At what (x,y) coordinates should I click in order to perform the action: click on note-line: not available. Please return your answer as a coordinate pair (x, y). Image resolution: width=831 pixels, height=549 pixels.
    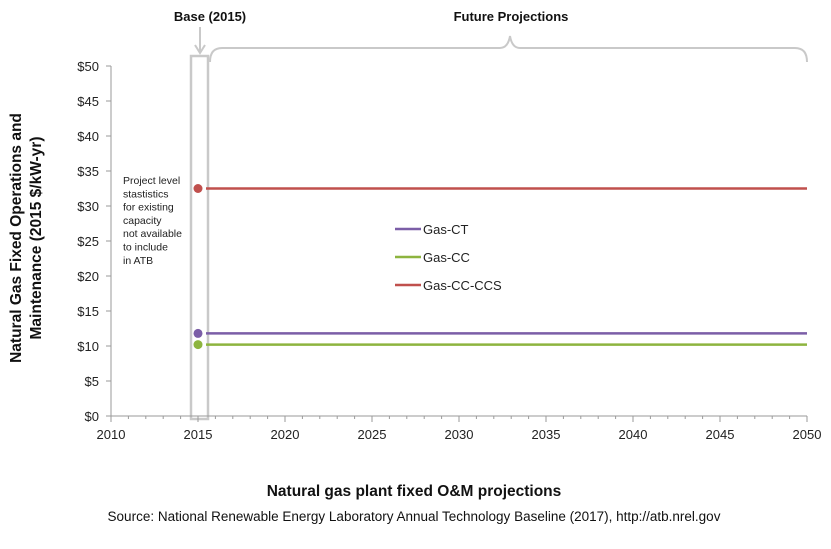
    Looking at the image, I should click on (152, 234).